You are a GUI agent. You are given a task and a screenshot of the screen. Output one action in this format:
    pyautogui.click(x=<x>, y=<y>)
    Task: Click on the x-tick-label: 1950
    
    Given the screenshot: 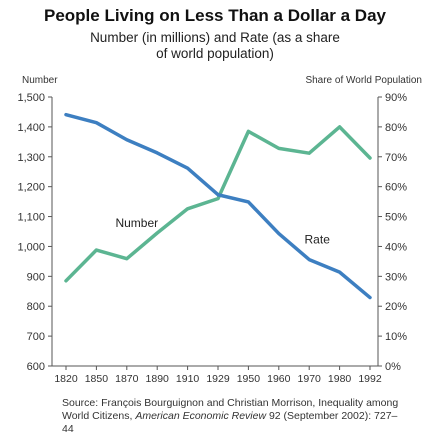 What is the action you would take?
    pyautogui.click(x=249, y=379)
    